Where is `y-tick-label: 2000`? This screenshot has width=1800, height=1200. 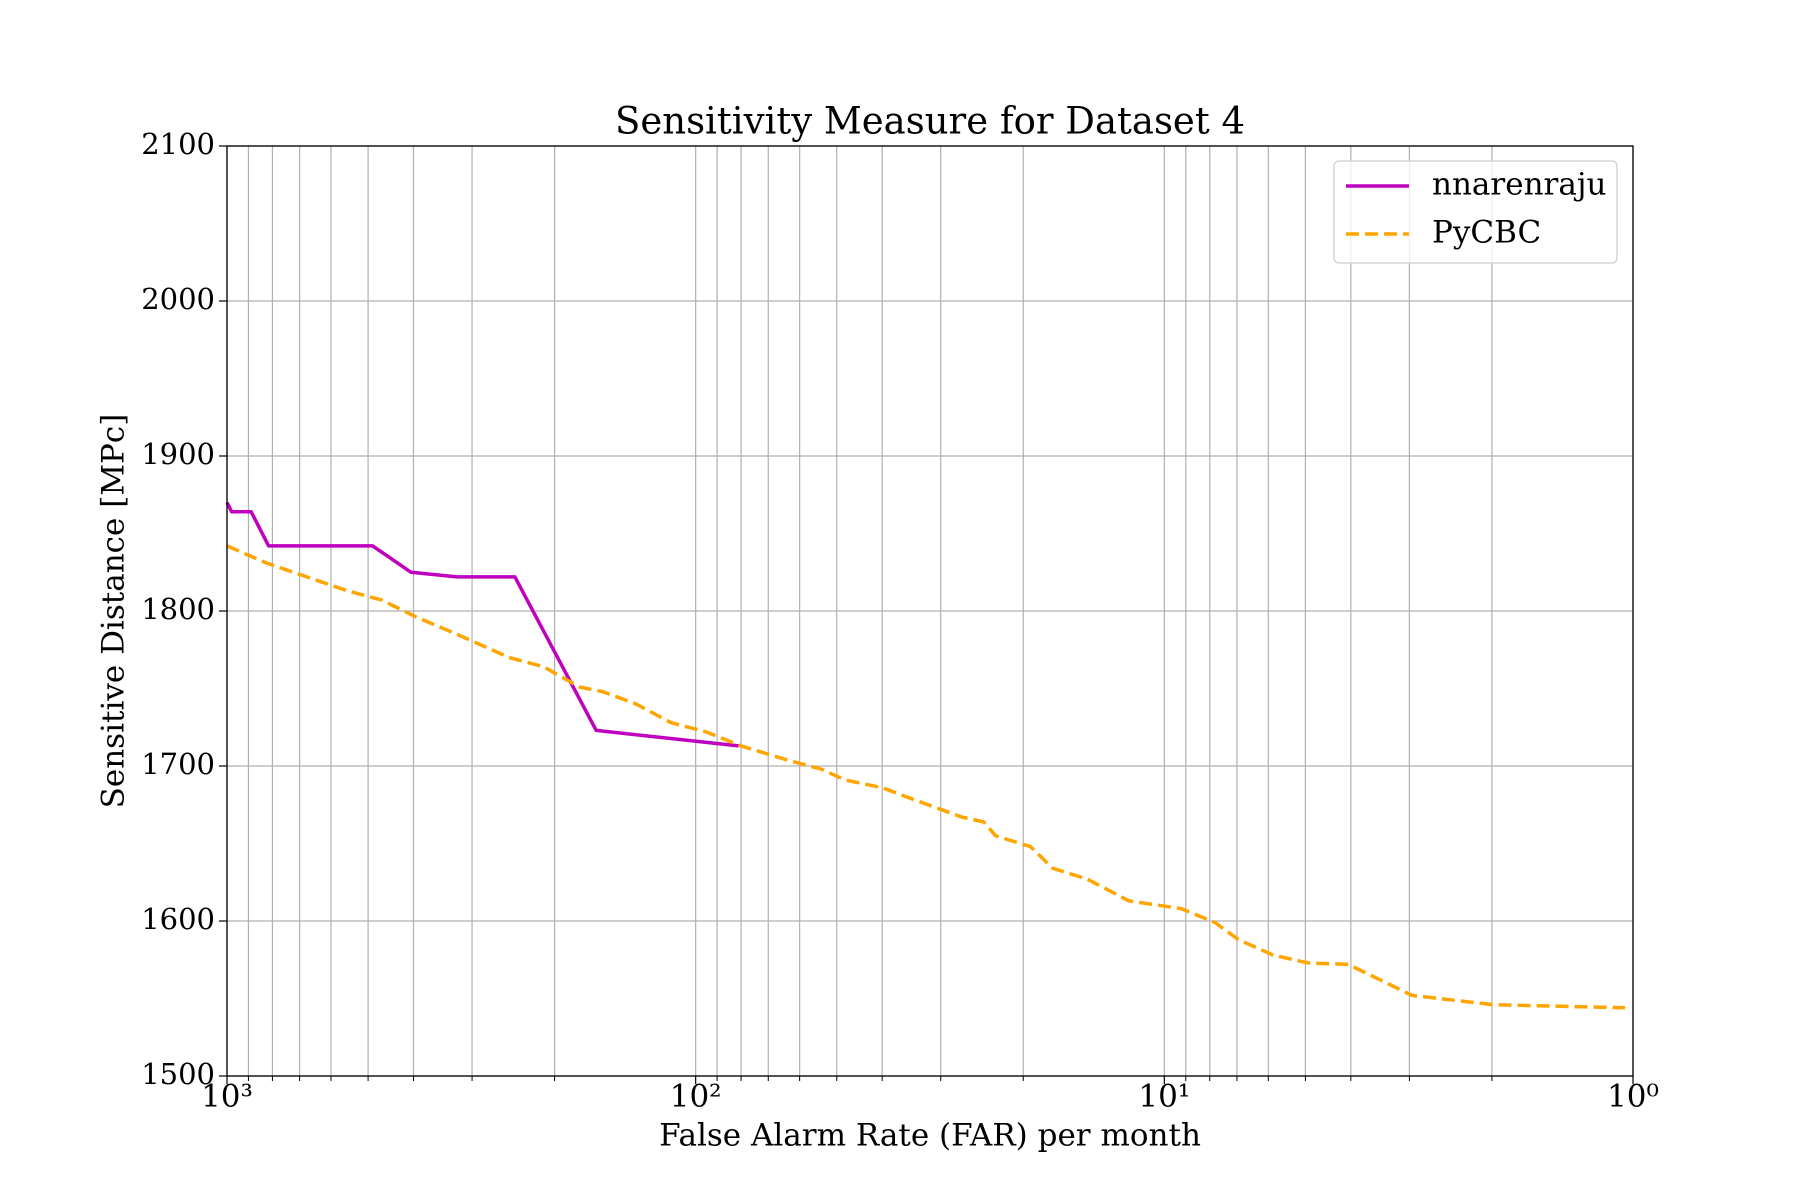 y-tick-label: 2000 is located at coordinates (178, 299).